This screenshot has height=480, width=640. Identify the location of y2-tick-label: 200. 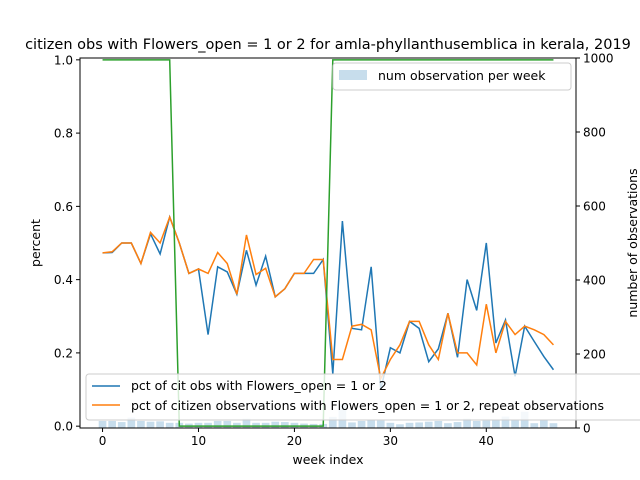
(594, 355).